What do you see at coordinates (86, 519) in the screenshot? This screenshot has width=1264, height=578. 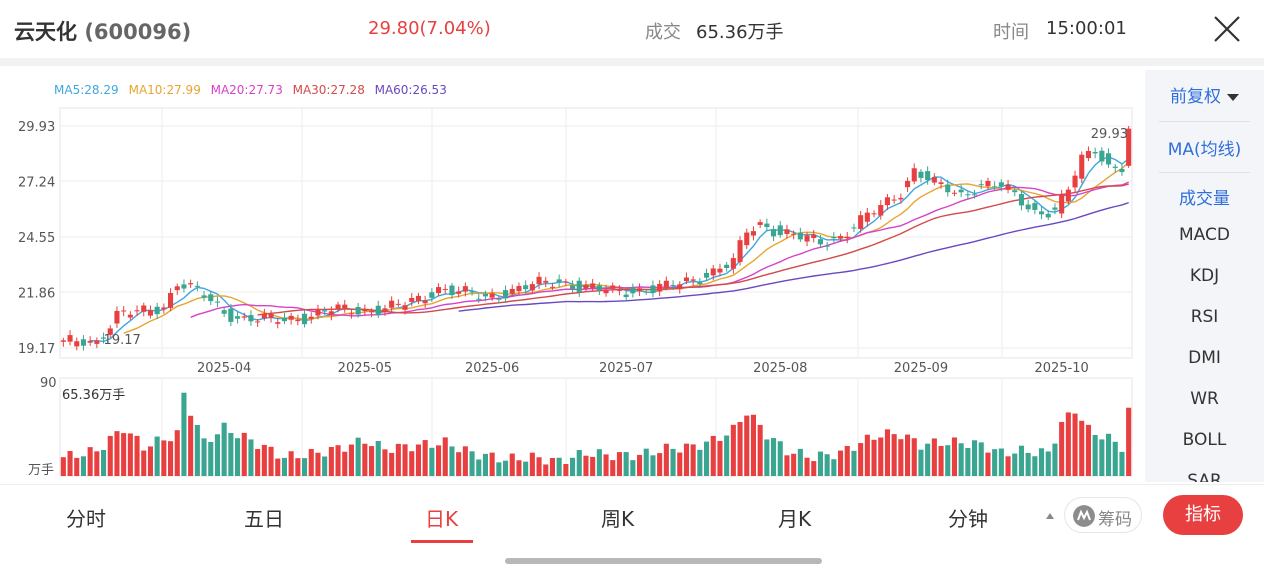 I see `tab-intraday: 分时` at bounding box center [86, 519].